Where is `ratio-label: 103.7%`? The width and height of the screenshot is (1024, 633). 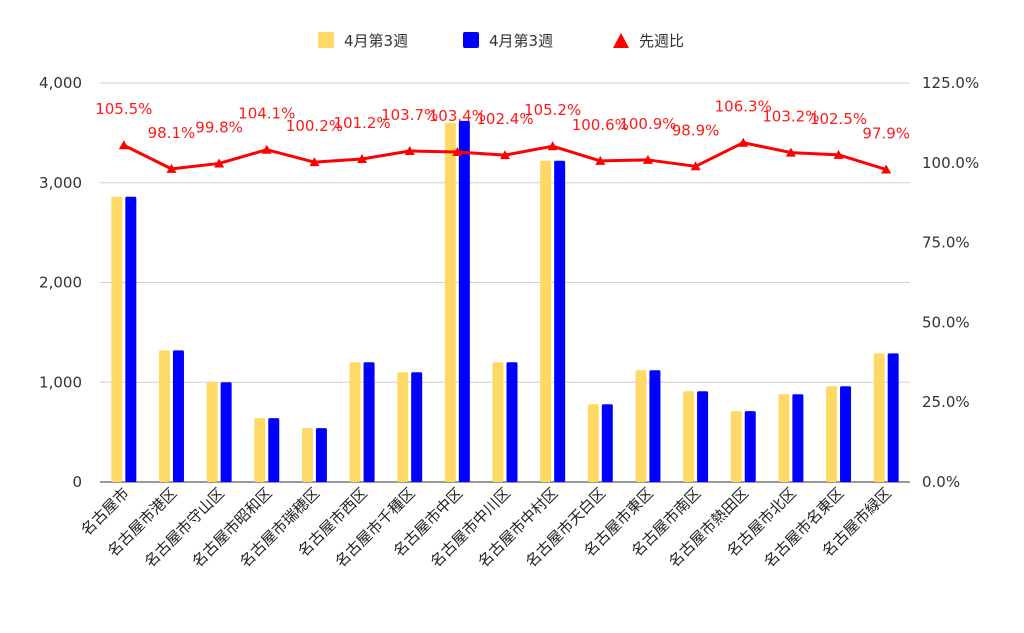
ratio-label: 103.7% is located at coordinates (409, 115).